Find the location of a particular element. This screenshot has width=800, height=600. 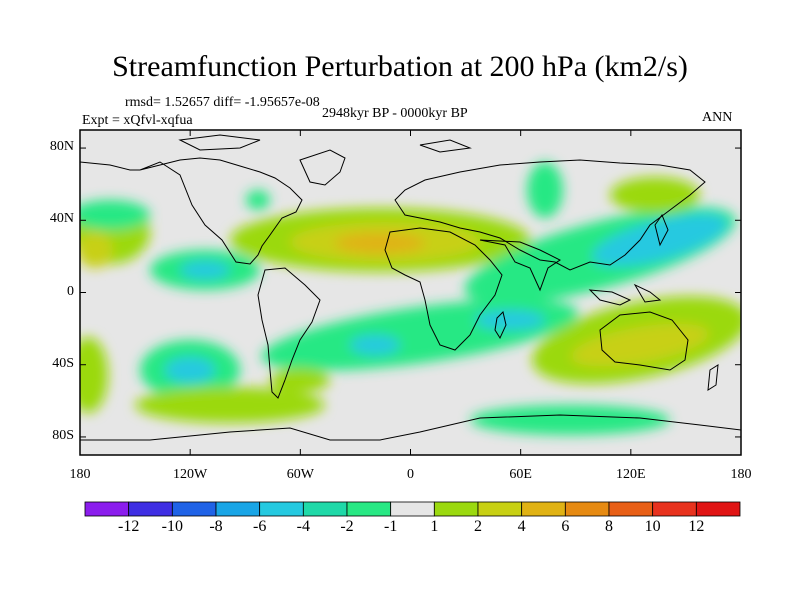

y-tick-label: 80N is located at coordinates (61, 147).